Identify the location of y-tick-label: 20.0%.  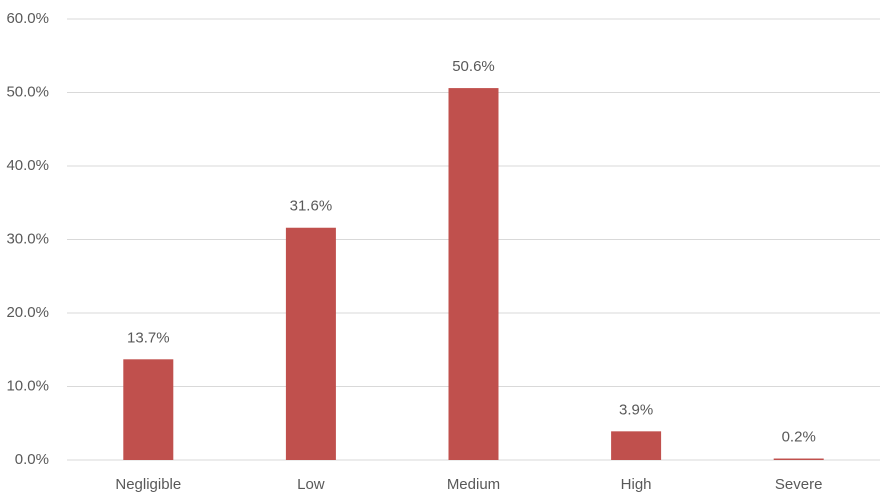
(27, 312).